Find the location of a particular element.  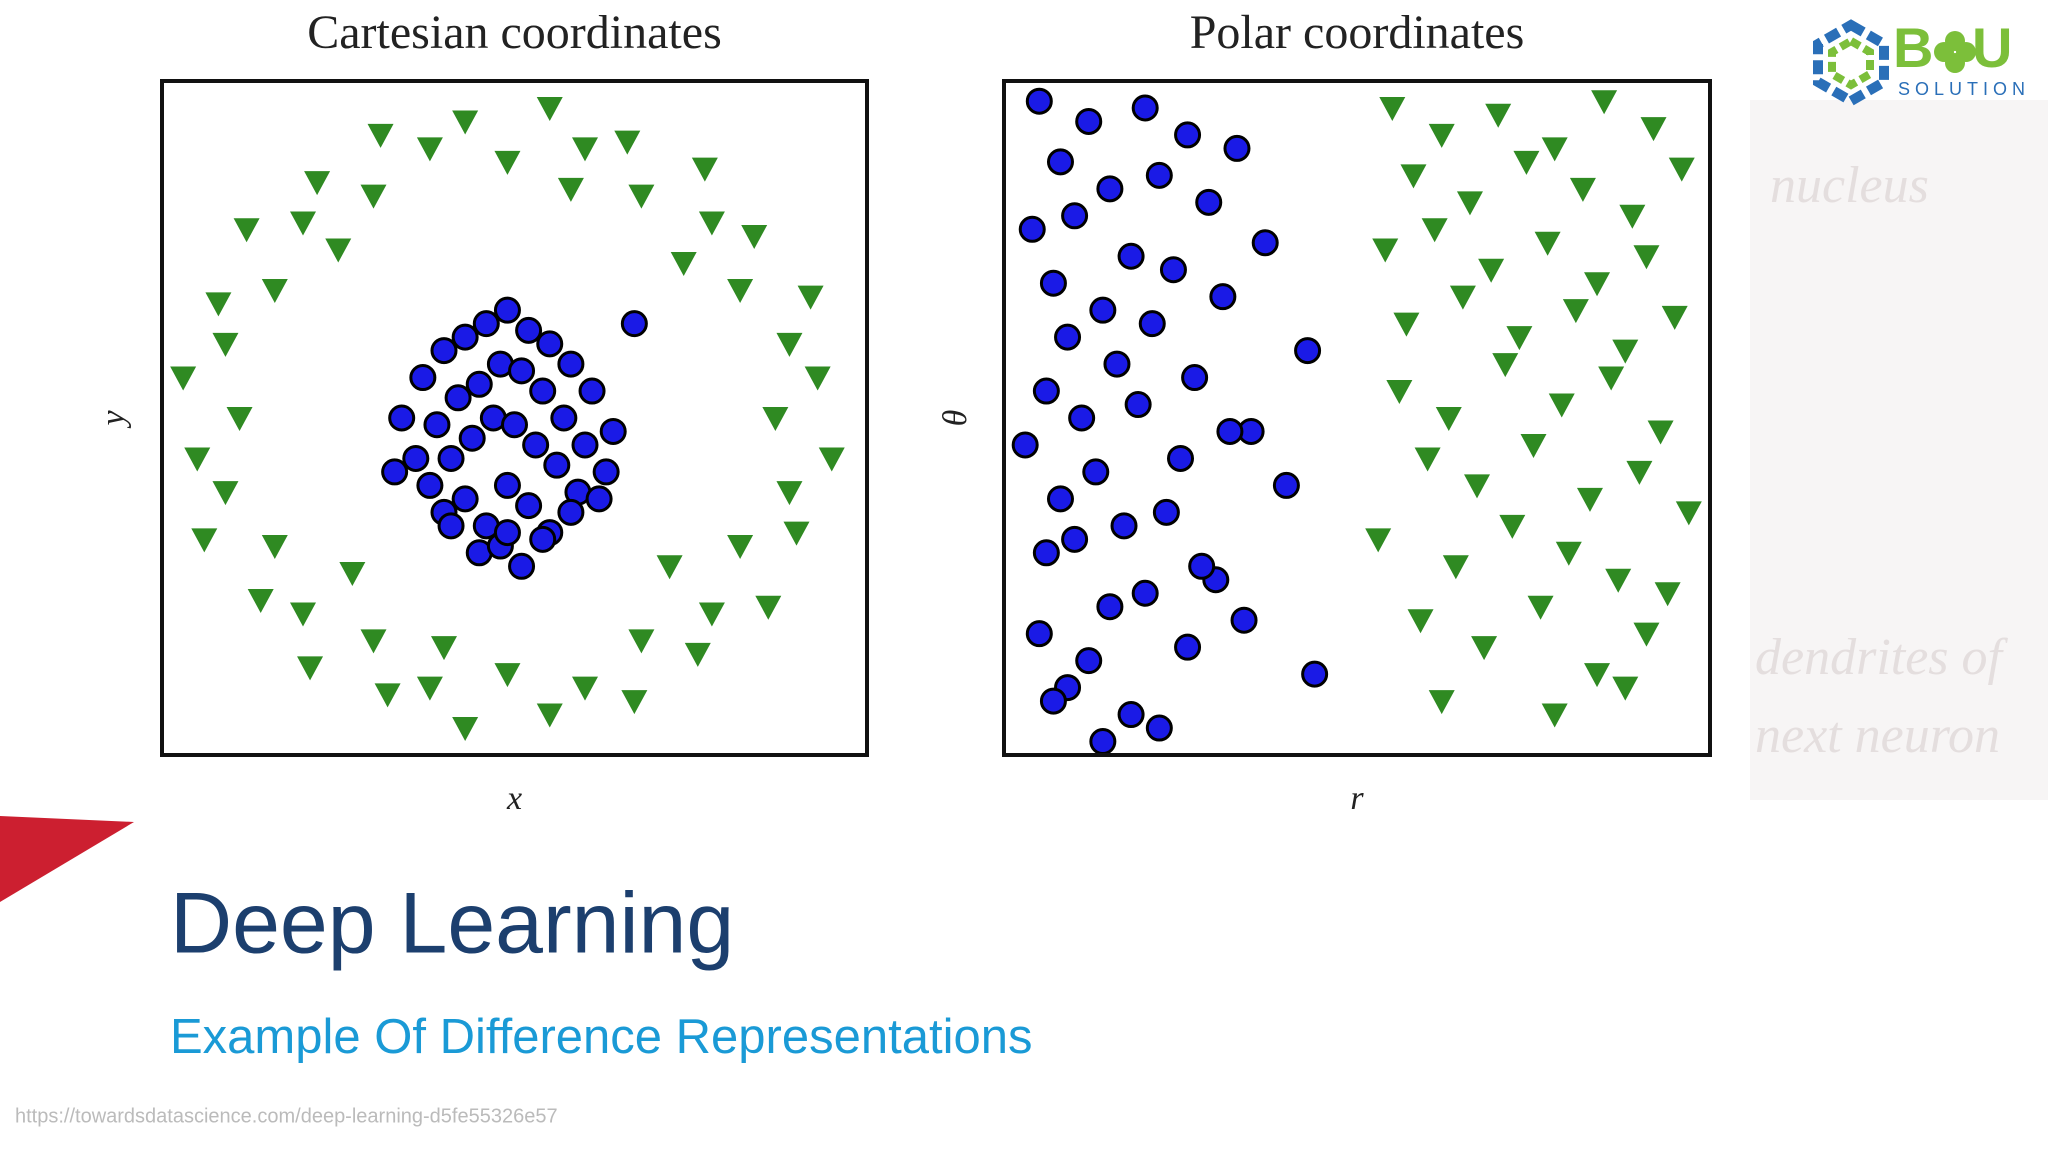

chart-title: Cartesian coordinates is located at coordinates (514, 32).